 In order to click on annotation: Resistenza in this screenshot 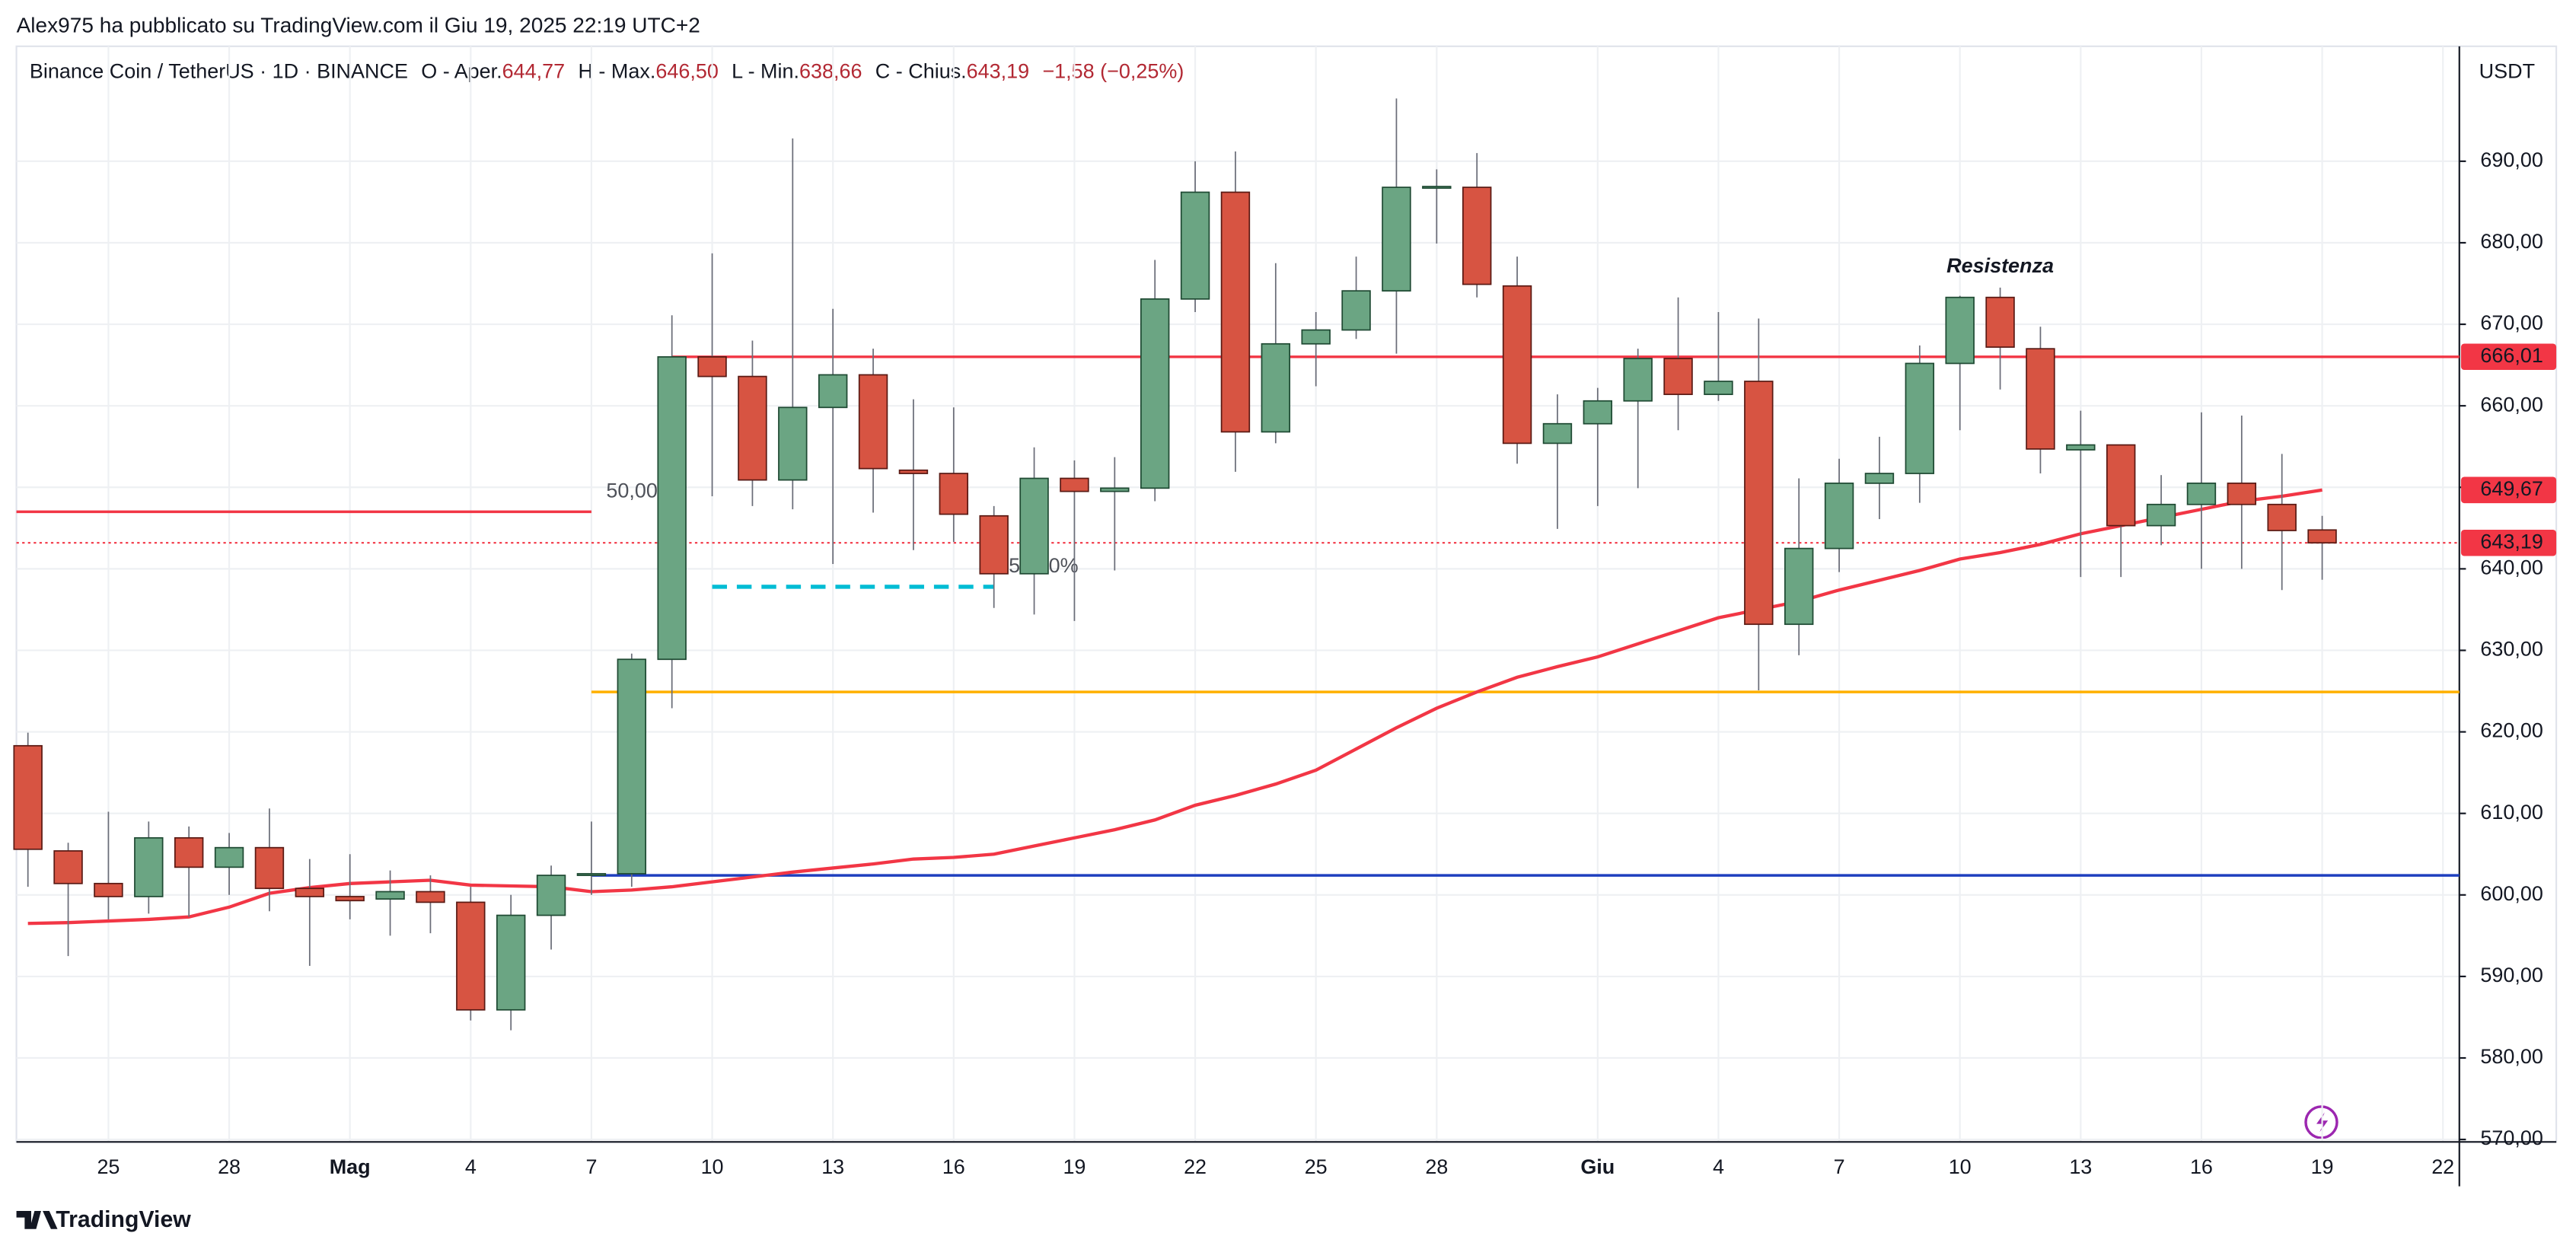, I will do `click(2000, 265)`.